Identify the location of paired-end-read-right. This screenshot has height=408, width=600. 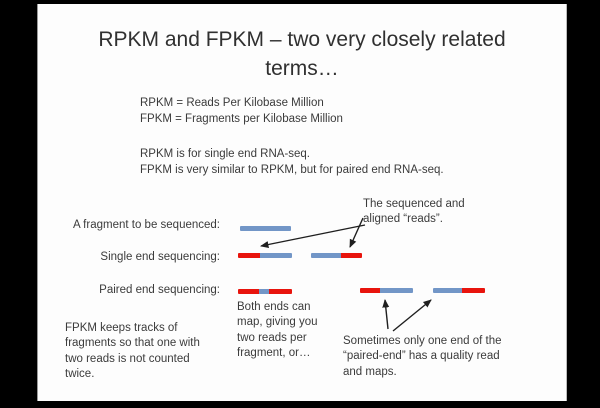
(459, 290).